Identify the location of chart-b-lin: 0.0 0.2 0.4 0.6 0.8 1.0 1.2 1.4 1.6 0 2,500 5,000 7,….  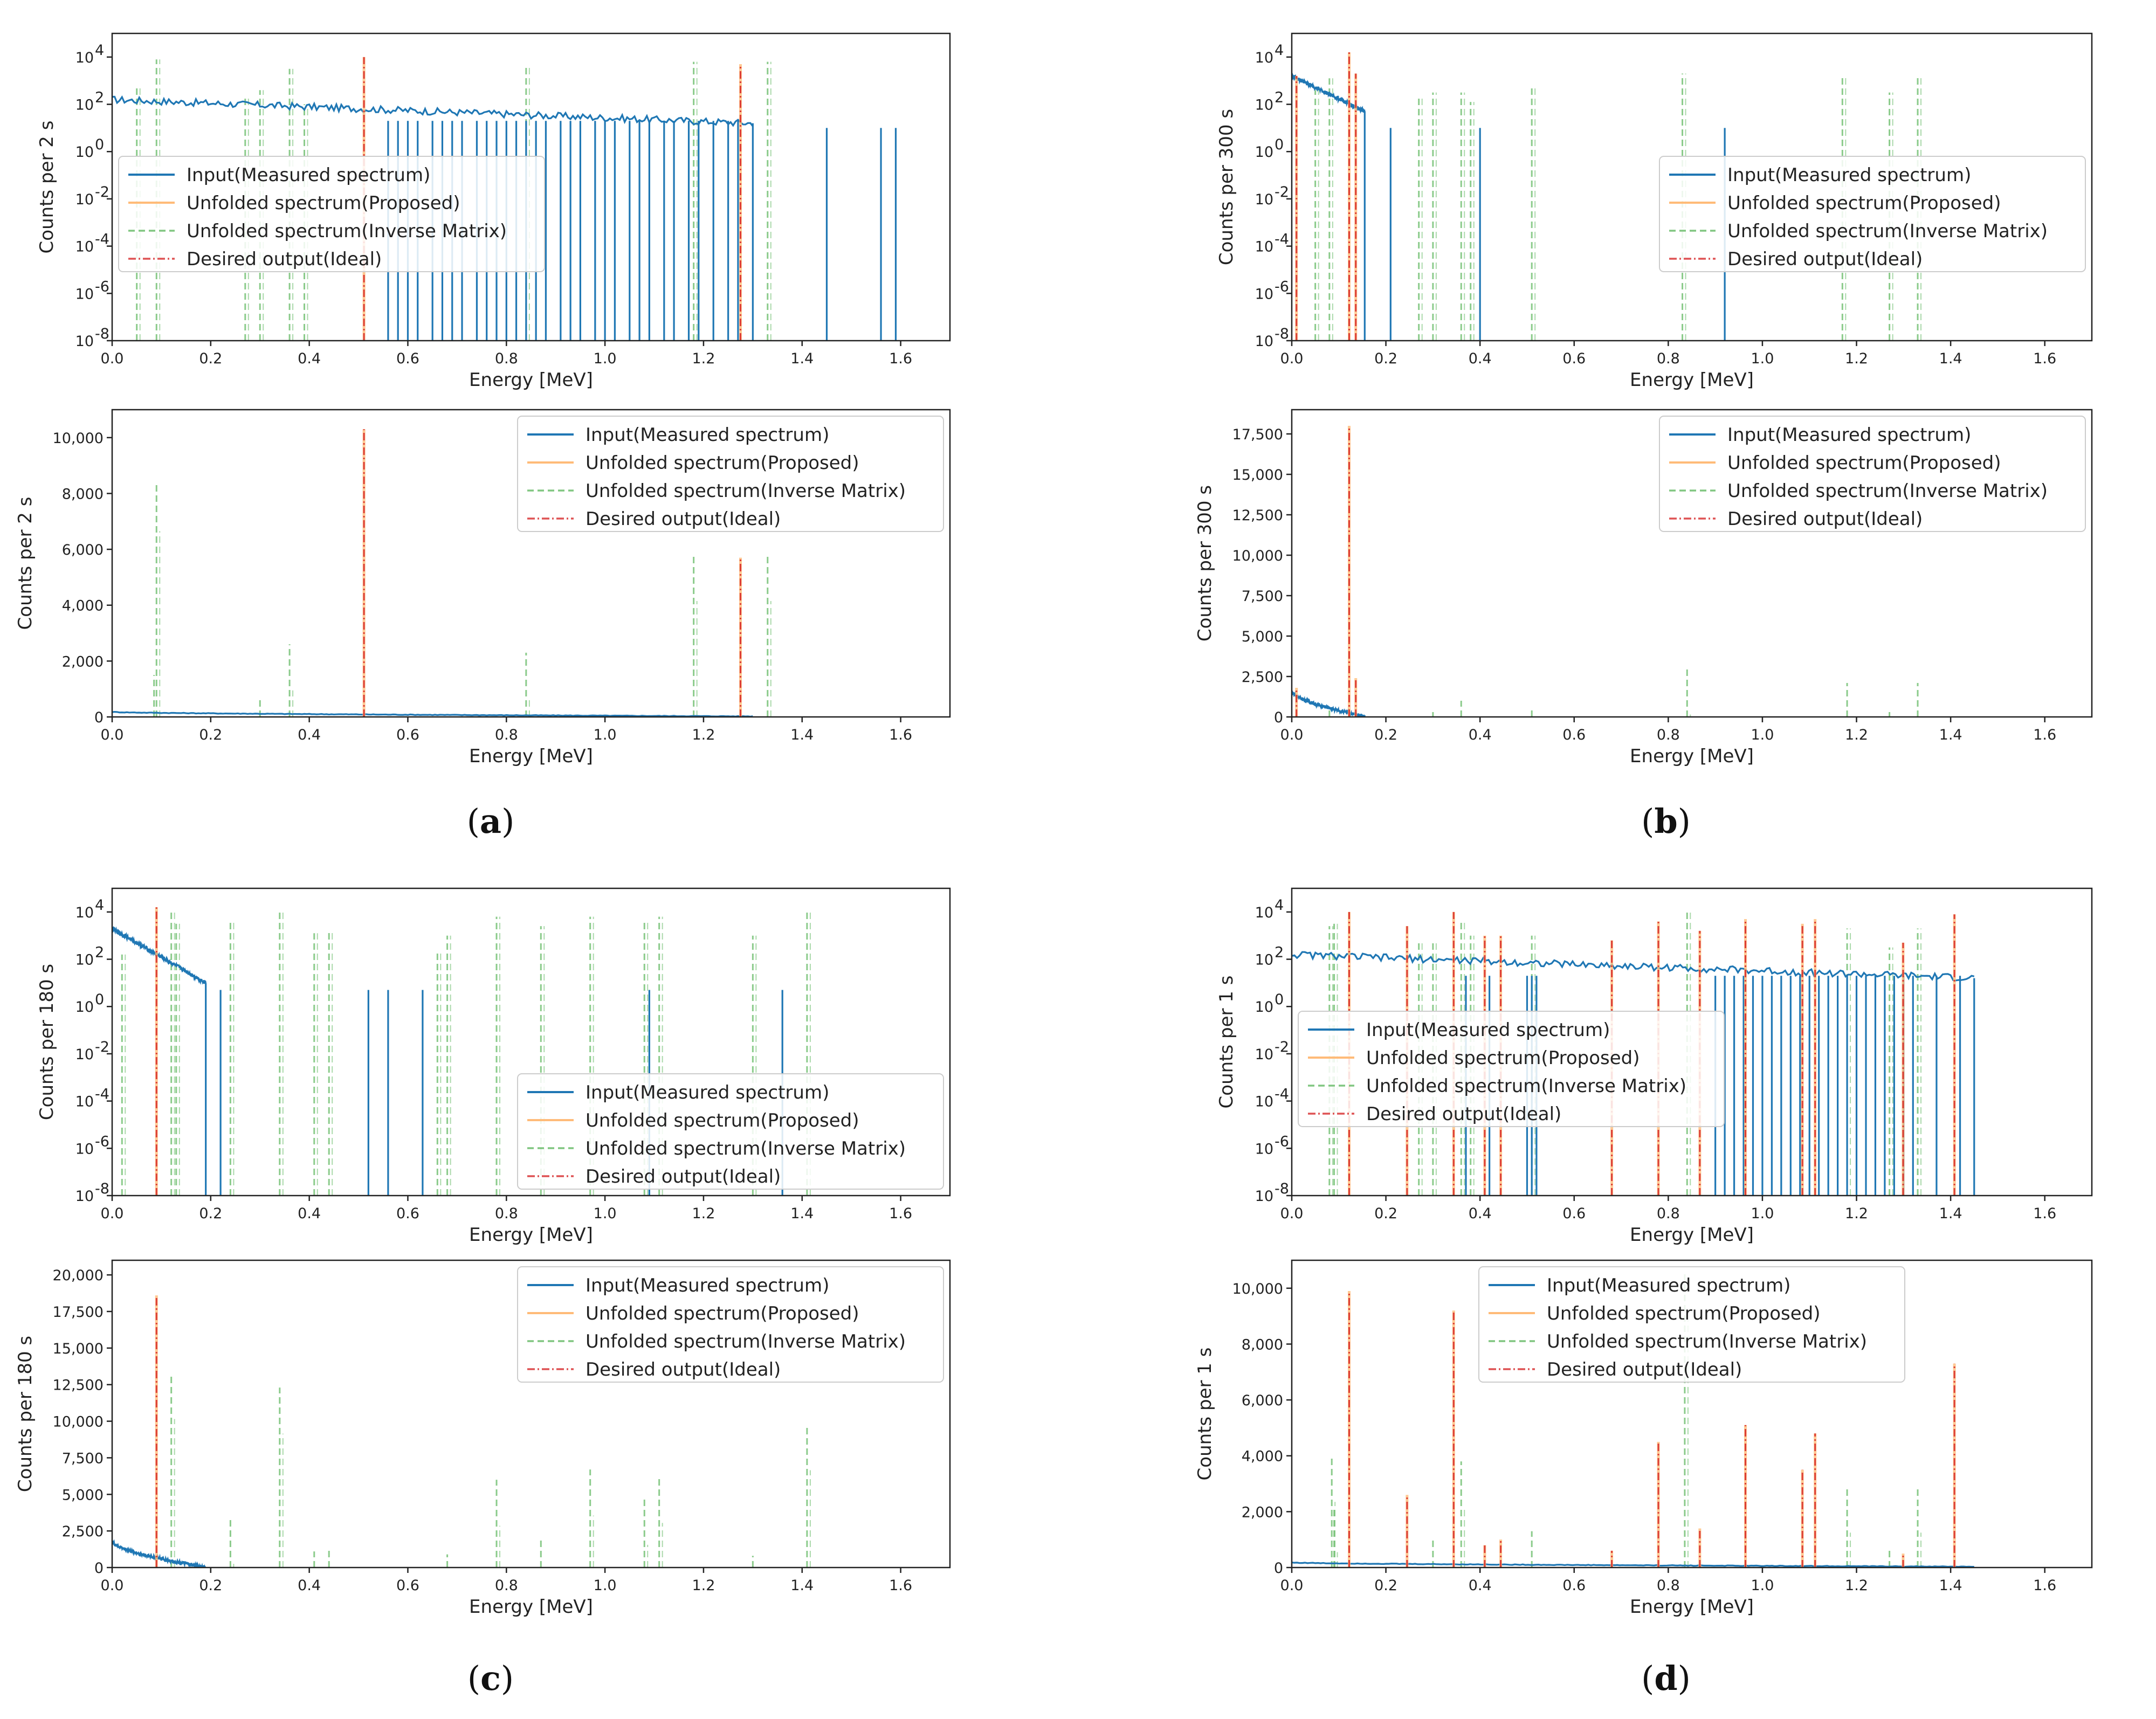
(1643, 588).